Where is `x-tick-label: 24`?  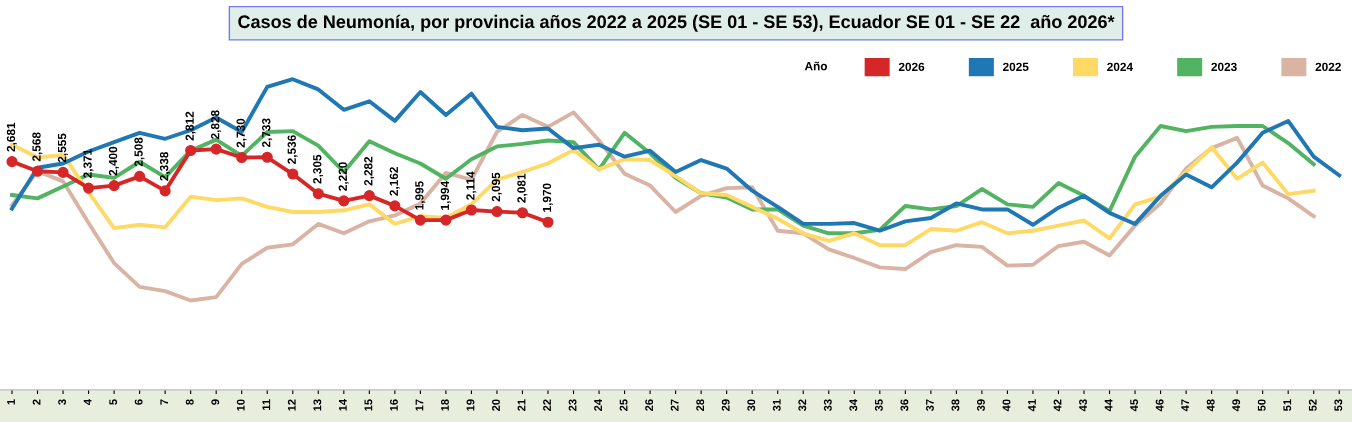
x-tick-label: 24 is located at coordinates (598, 405).